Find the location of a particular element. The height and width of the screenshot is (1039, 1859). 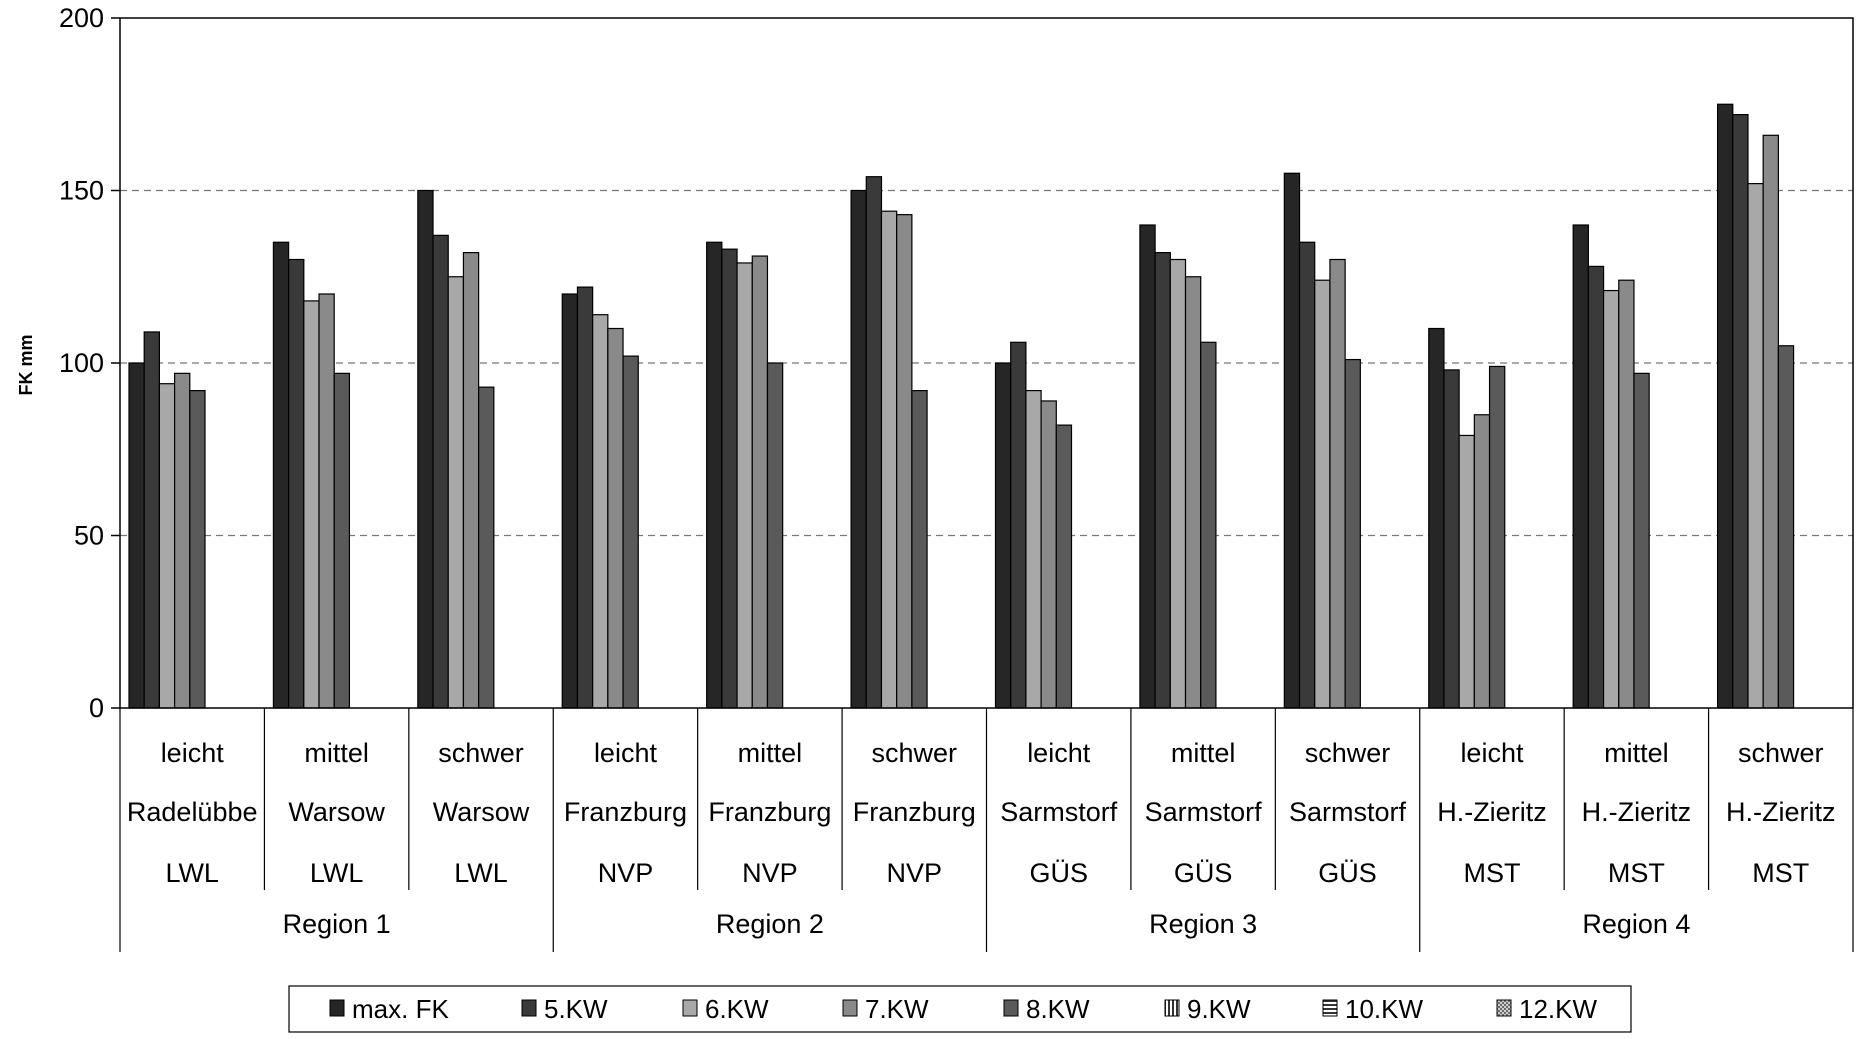

legend-entry-label: 10.KW is located at coordinates (1384, 1009).